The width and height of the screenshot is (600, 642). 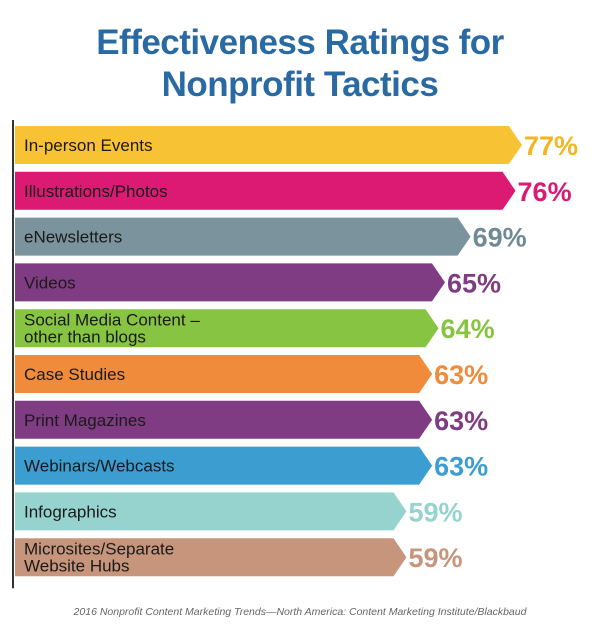 I want to click on category-label: Print Magazines, so click(x=85, y=420).